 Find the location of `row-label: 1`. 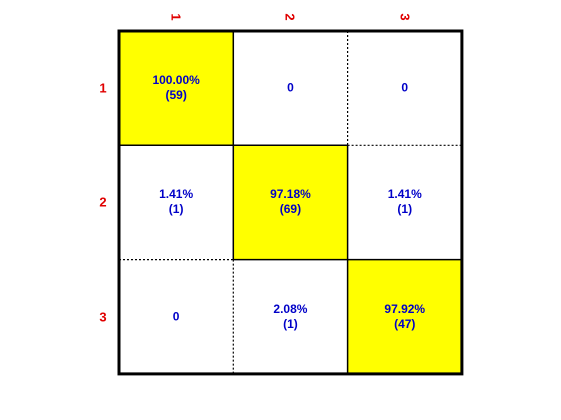

row-label: 1 is located at coordinates (103, 88).